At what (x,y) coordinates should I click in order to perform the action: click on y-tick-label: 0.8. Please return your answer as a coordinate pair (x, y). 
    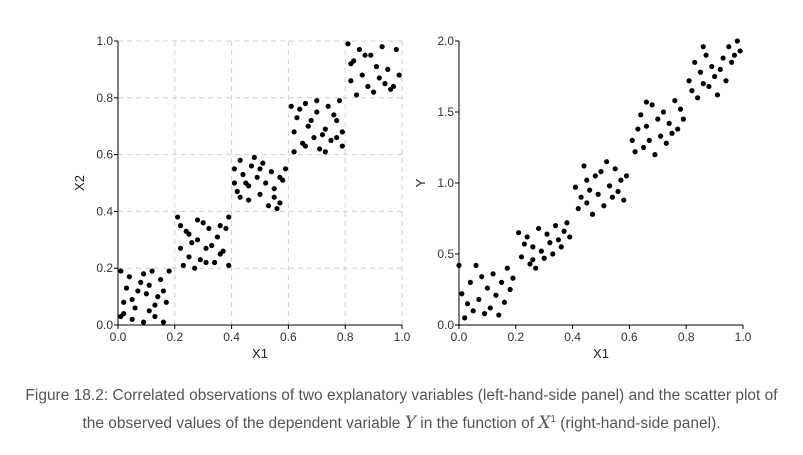
    Looking at the image, I should click on (104, 98).